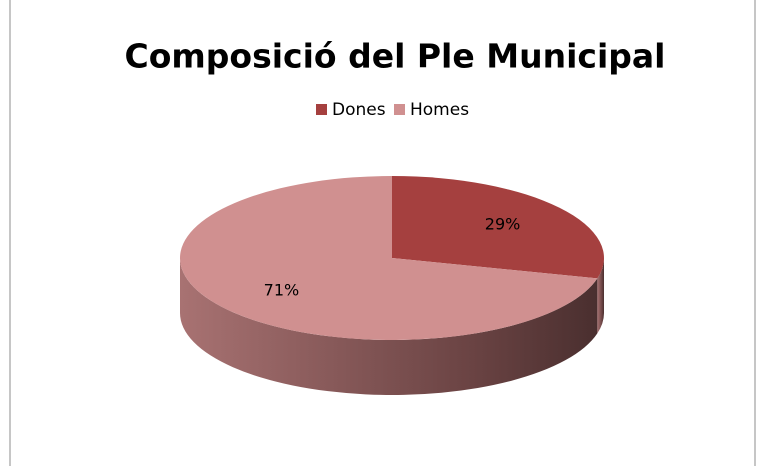  Describe the element at coordinates (282, 290) in the screenshot. I see `data-label: 71%` at that location.